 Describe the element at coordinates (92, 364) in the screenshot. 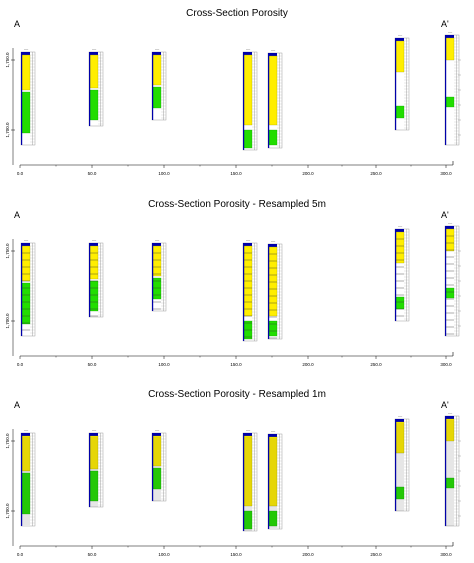

I see `x-tick-label: 50.0` at that location.